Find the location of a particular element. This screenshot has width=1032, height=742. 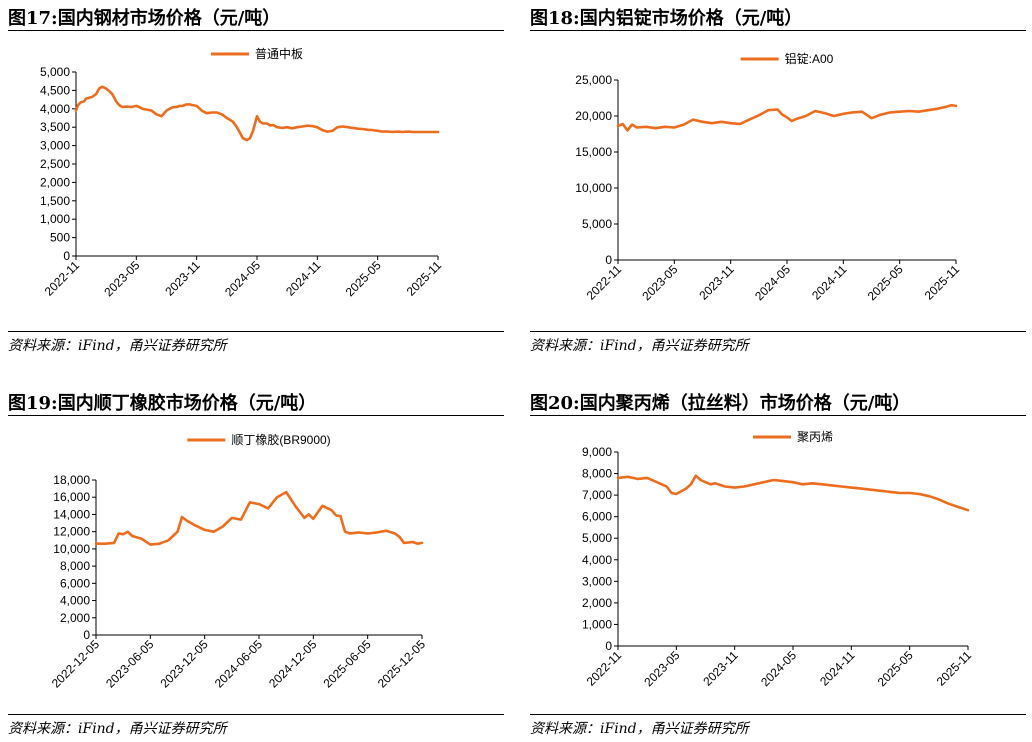

y-tick-label: 500 is located at coordinates (60, 238).